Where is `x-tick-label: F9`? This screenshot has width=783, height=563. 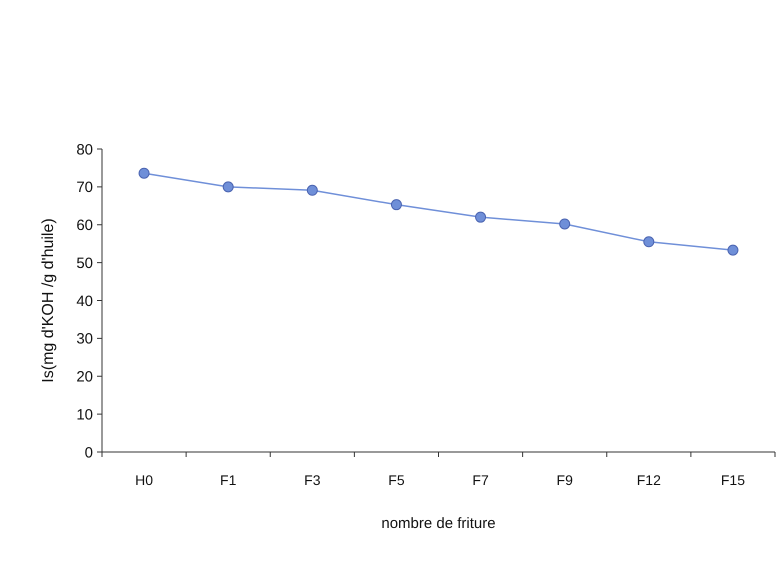 x-tick-label: F9 is located at coordinates (565, 480).